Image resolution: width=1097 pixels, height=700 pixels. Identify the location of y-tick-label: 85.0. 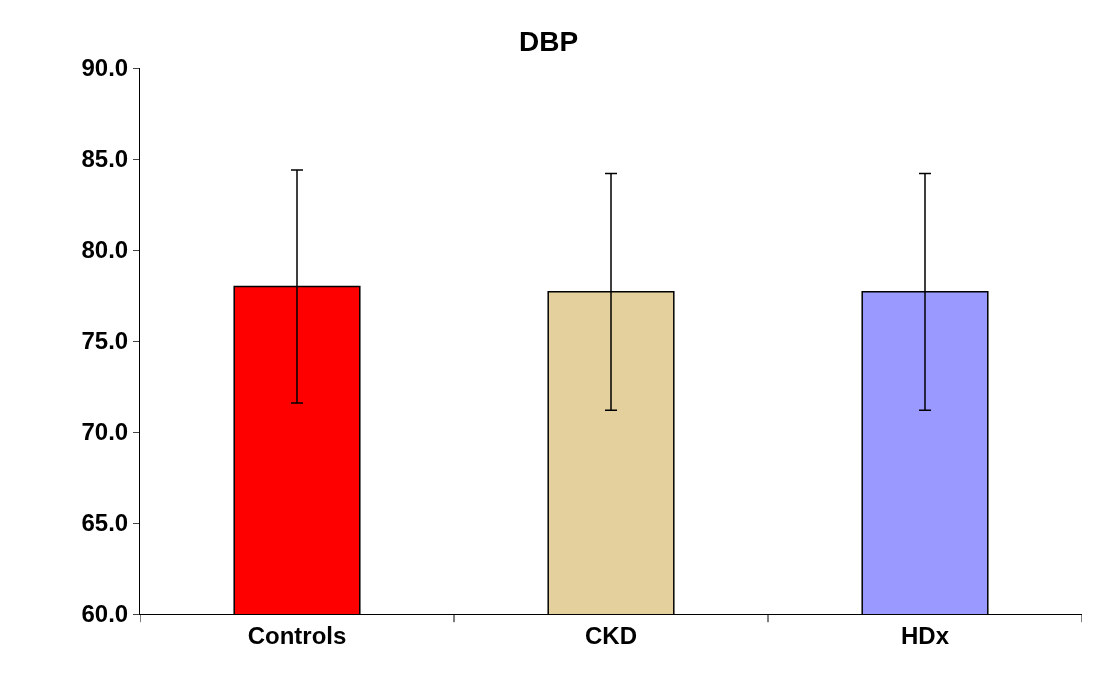
(105, 159).